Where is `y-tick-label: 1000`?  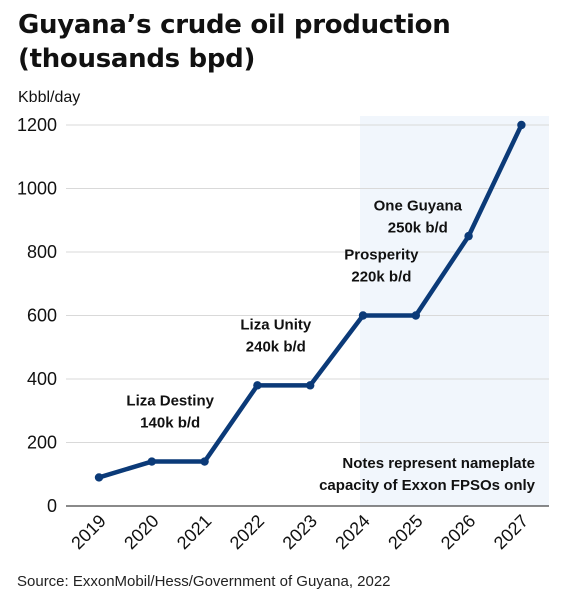 y-tick-label: 1000 is located at coordinates (37, 189).